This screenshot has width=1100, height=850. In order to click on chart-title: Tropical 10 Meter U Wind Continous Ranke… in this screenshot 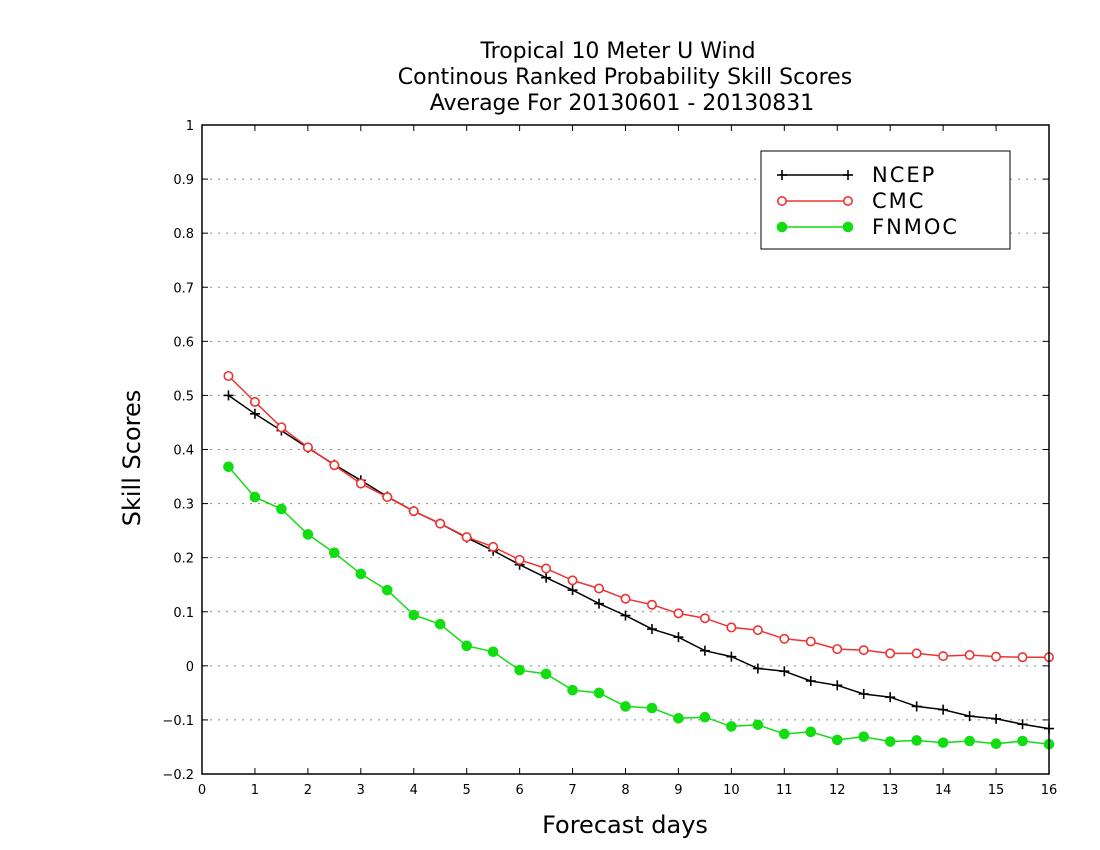, I will do `click(625, 77)`.